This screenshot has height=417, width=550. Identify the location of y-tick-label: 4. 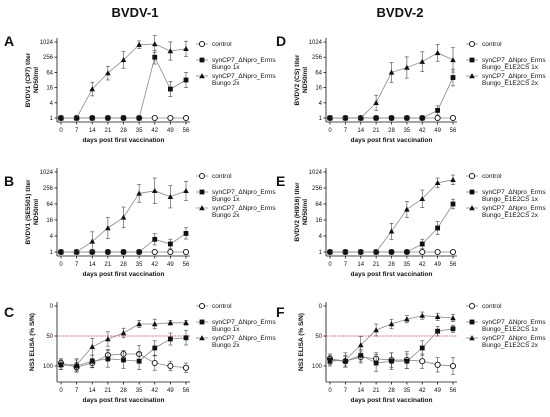
(321, 104).